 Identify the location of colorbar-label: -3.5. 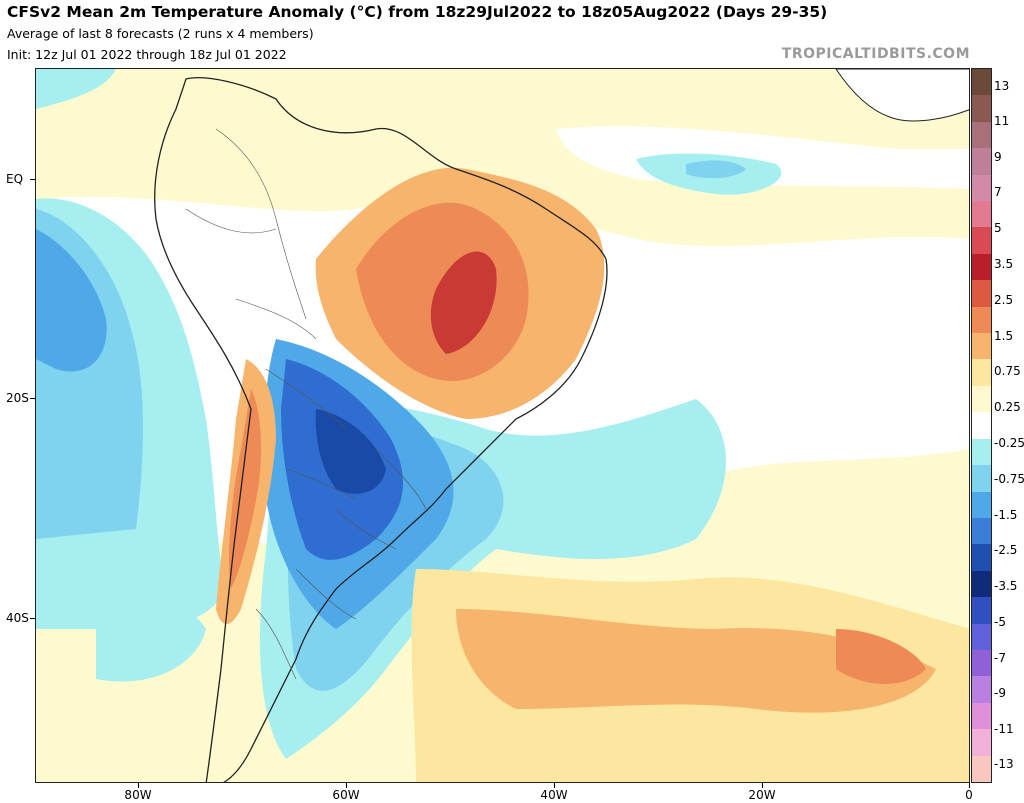
(1006, 586).